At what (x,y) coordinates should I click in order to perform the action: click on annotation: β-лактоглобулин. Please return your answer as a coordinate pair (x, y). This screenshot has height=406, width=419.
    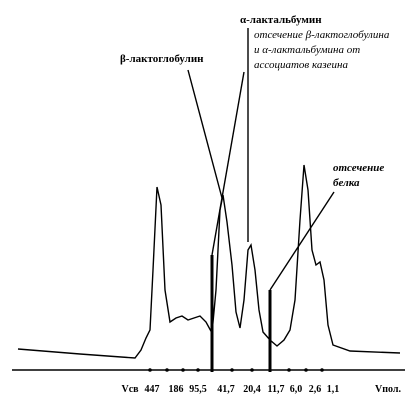
    Looking at the image, I should click on (162, 59).